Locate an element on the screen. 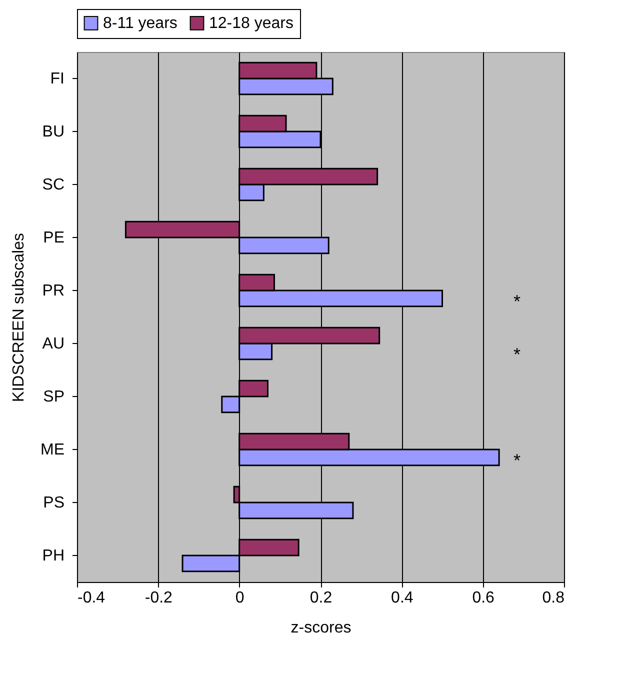 This screenshot has width=642, height=683. y-tick-label: ME is located at coordinates (52, 450).